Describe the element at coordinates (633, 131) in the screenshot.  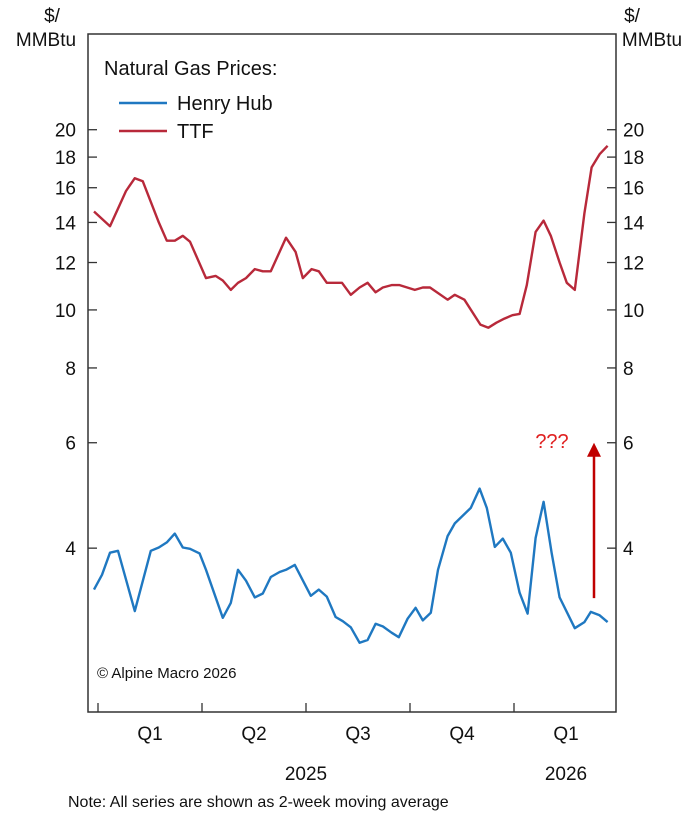
I see `y-tick-label-right: 20` at that location.